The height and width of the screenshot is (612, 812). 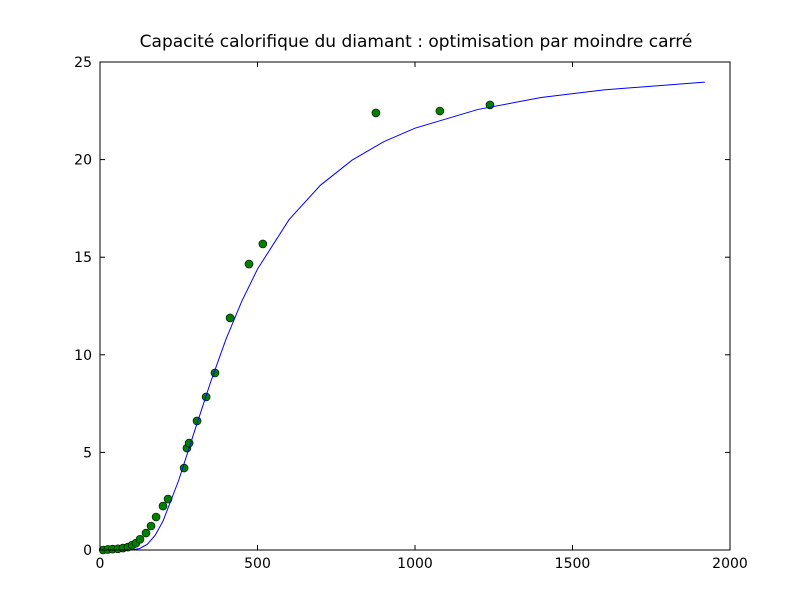 What do you see at coordinates (83, 356) in the screenshot?
I see `y-tick-label: 10` at bounding box center [83, 356].